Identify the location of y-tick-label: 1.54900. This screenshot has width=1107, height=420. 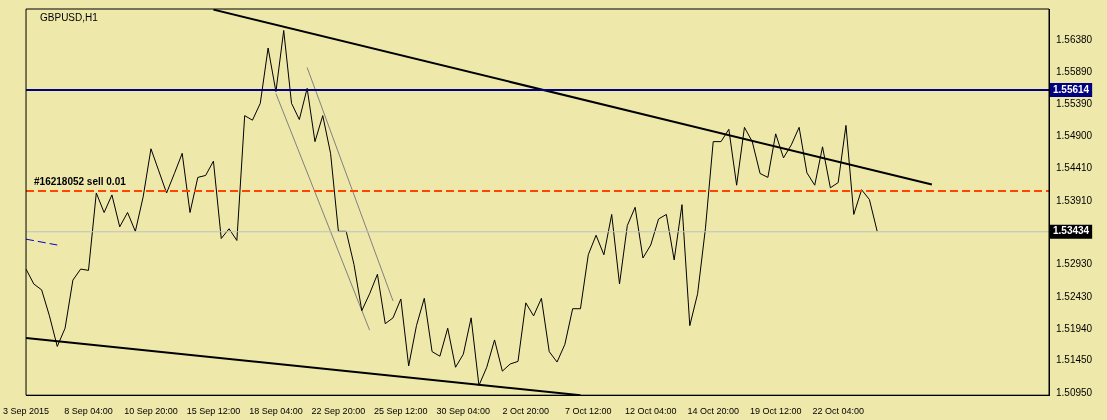
(1074, 136).